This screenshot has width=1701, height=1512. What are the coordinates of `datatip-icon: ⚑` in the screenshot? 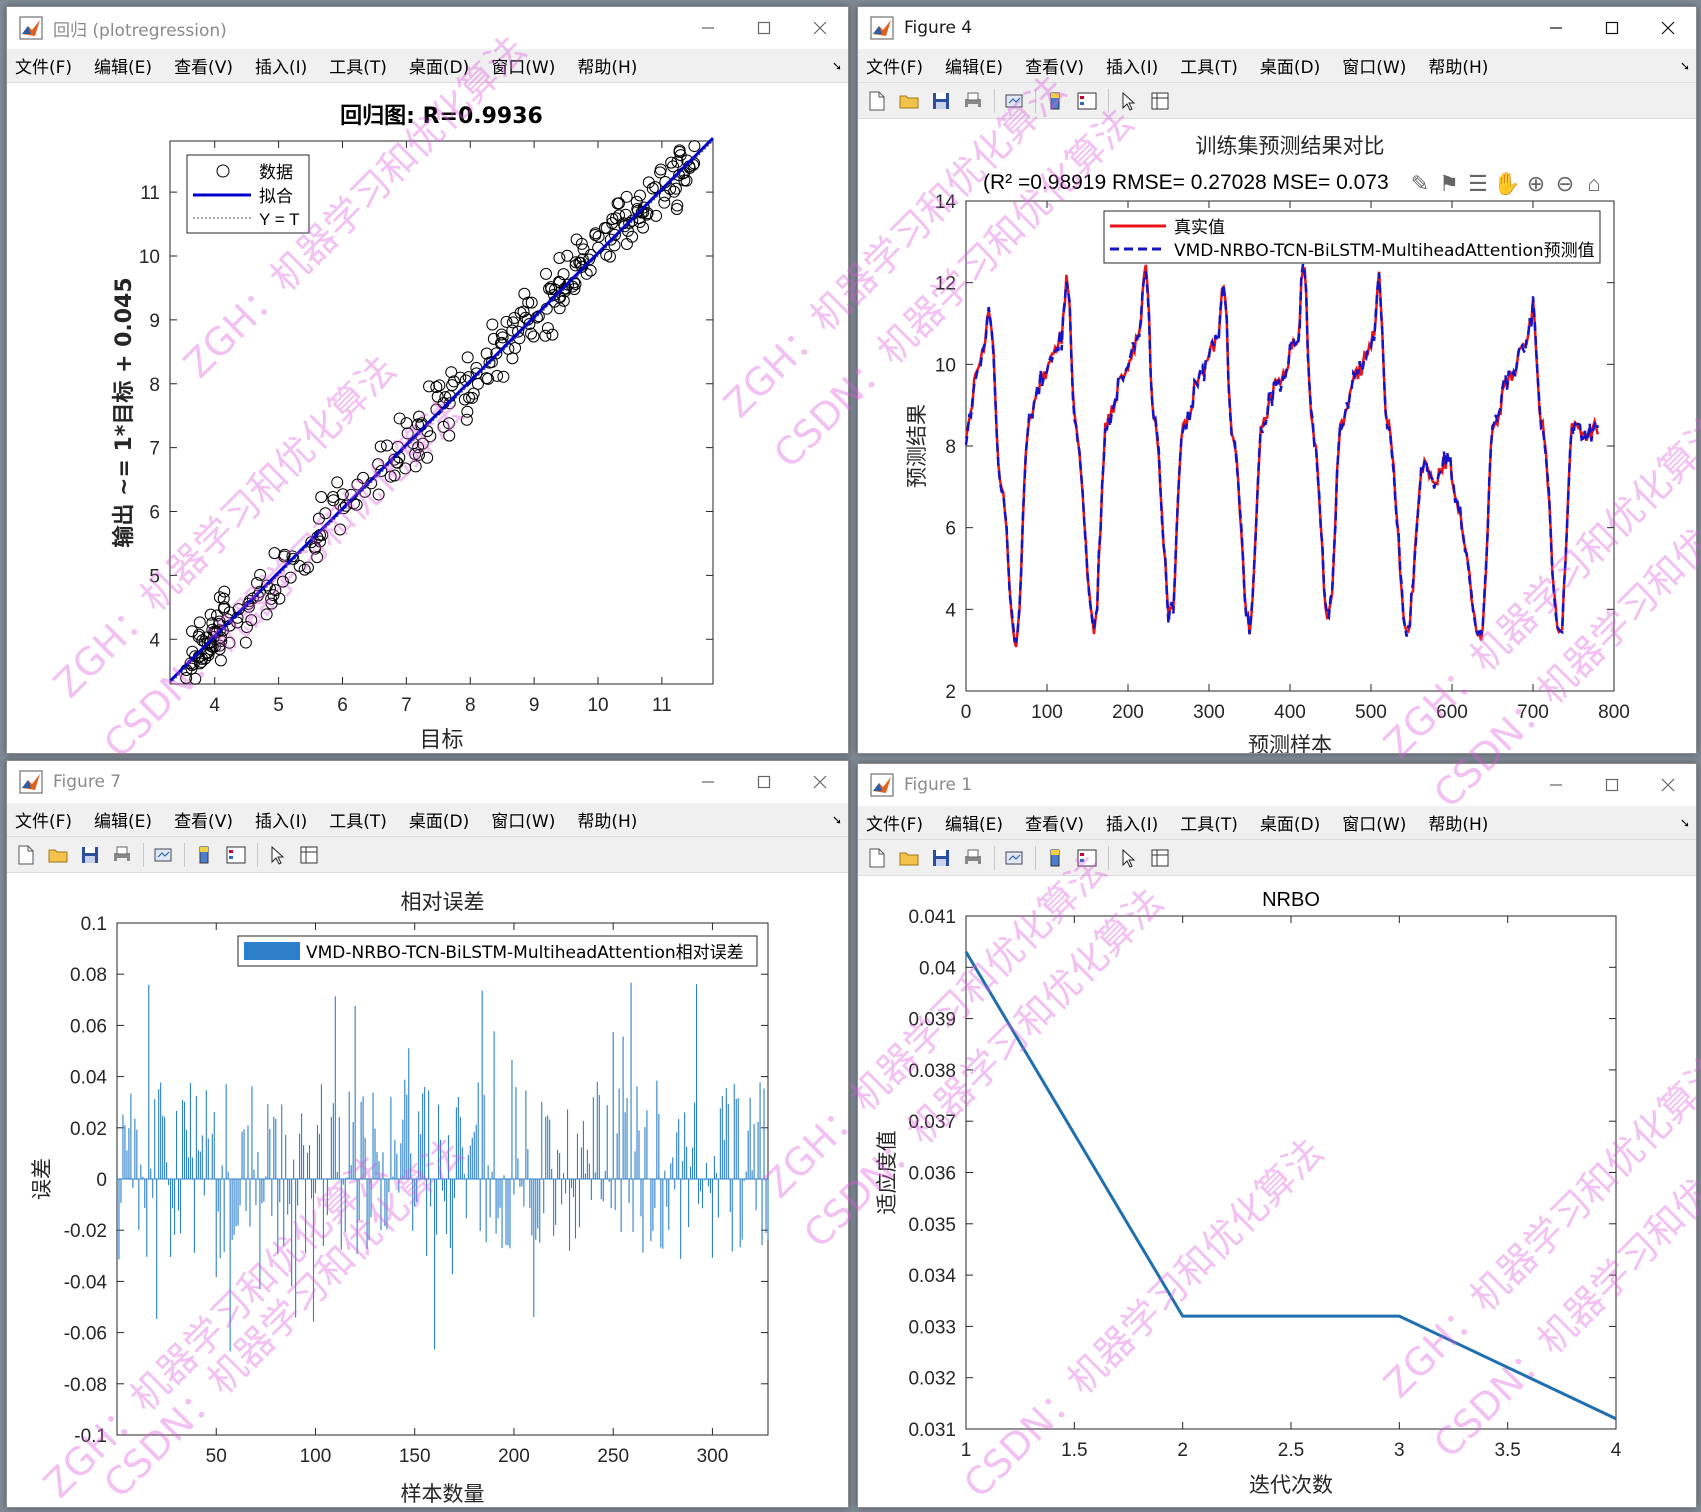 It's located at (1449, 183).